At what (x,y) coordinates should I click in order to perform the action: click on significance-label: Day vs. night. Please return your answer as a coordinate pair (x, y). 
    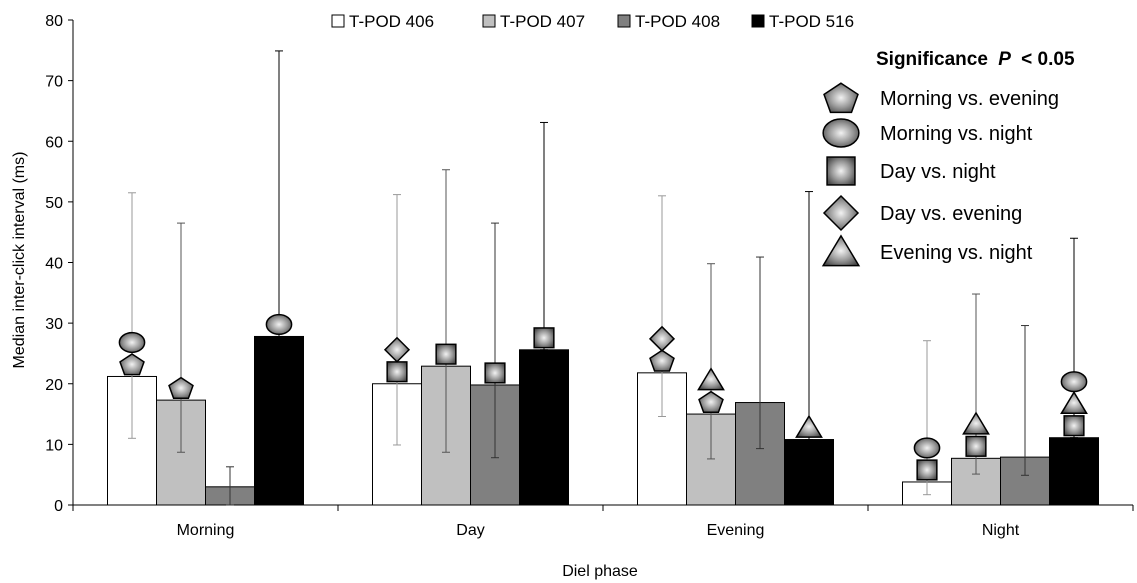
    Looking at the image, I should click on (938, 172).